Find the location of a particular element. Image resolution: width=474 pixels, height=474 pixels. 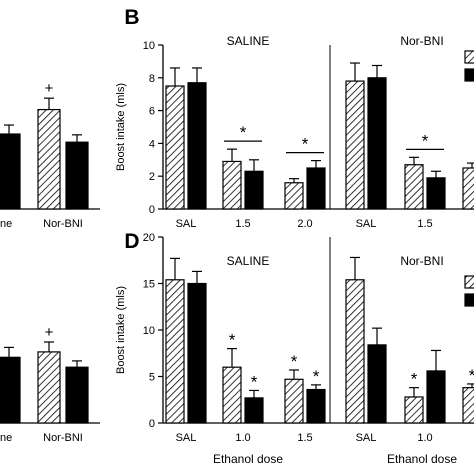

panel-a-group-label: Nor-BNI is located at coordinates (63, 224).